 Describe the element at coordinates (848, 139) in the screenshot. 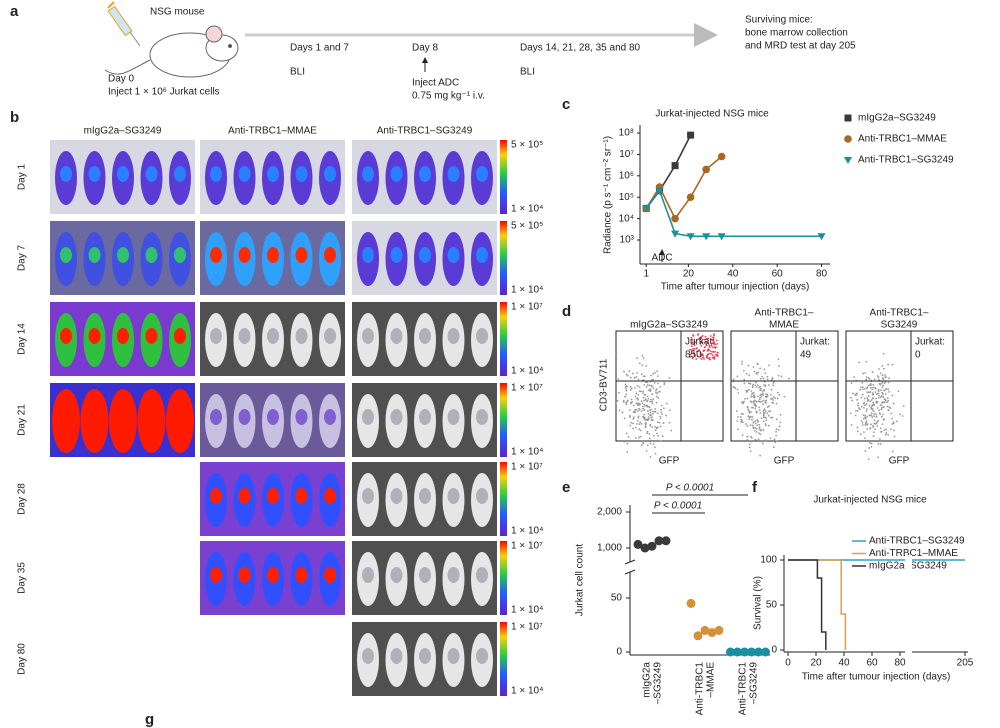

I see `legend-marker` at that location.